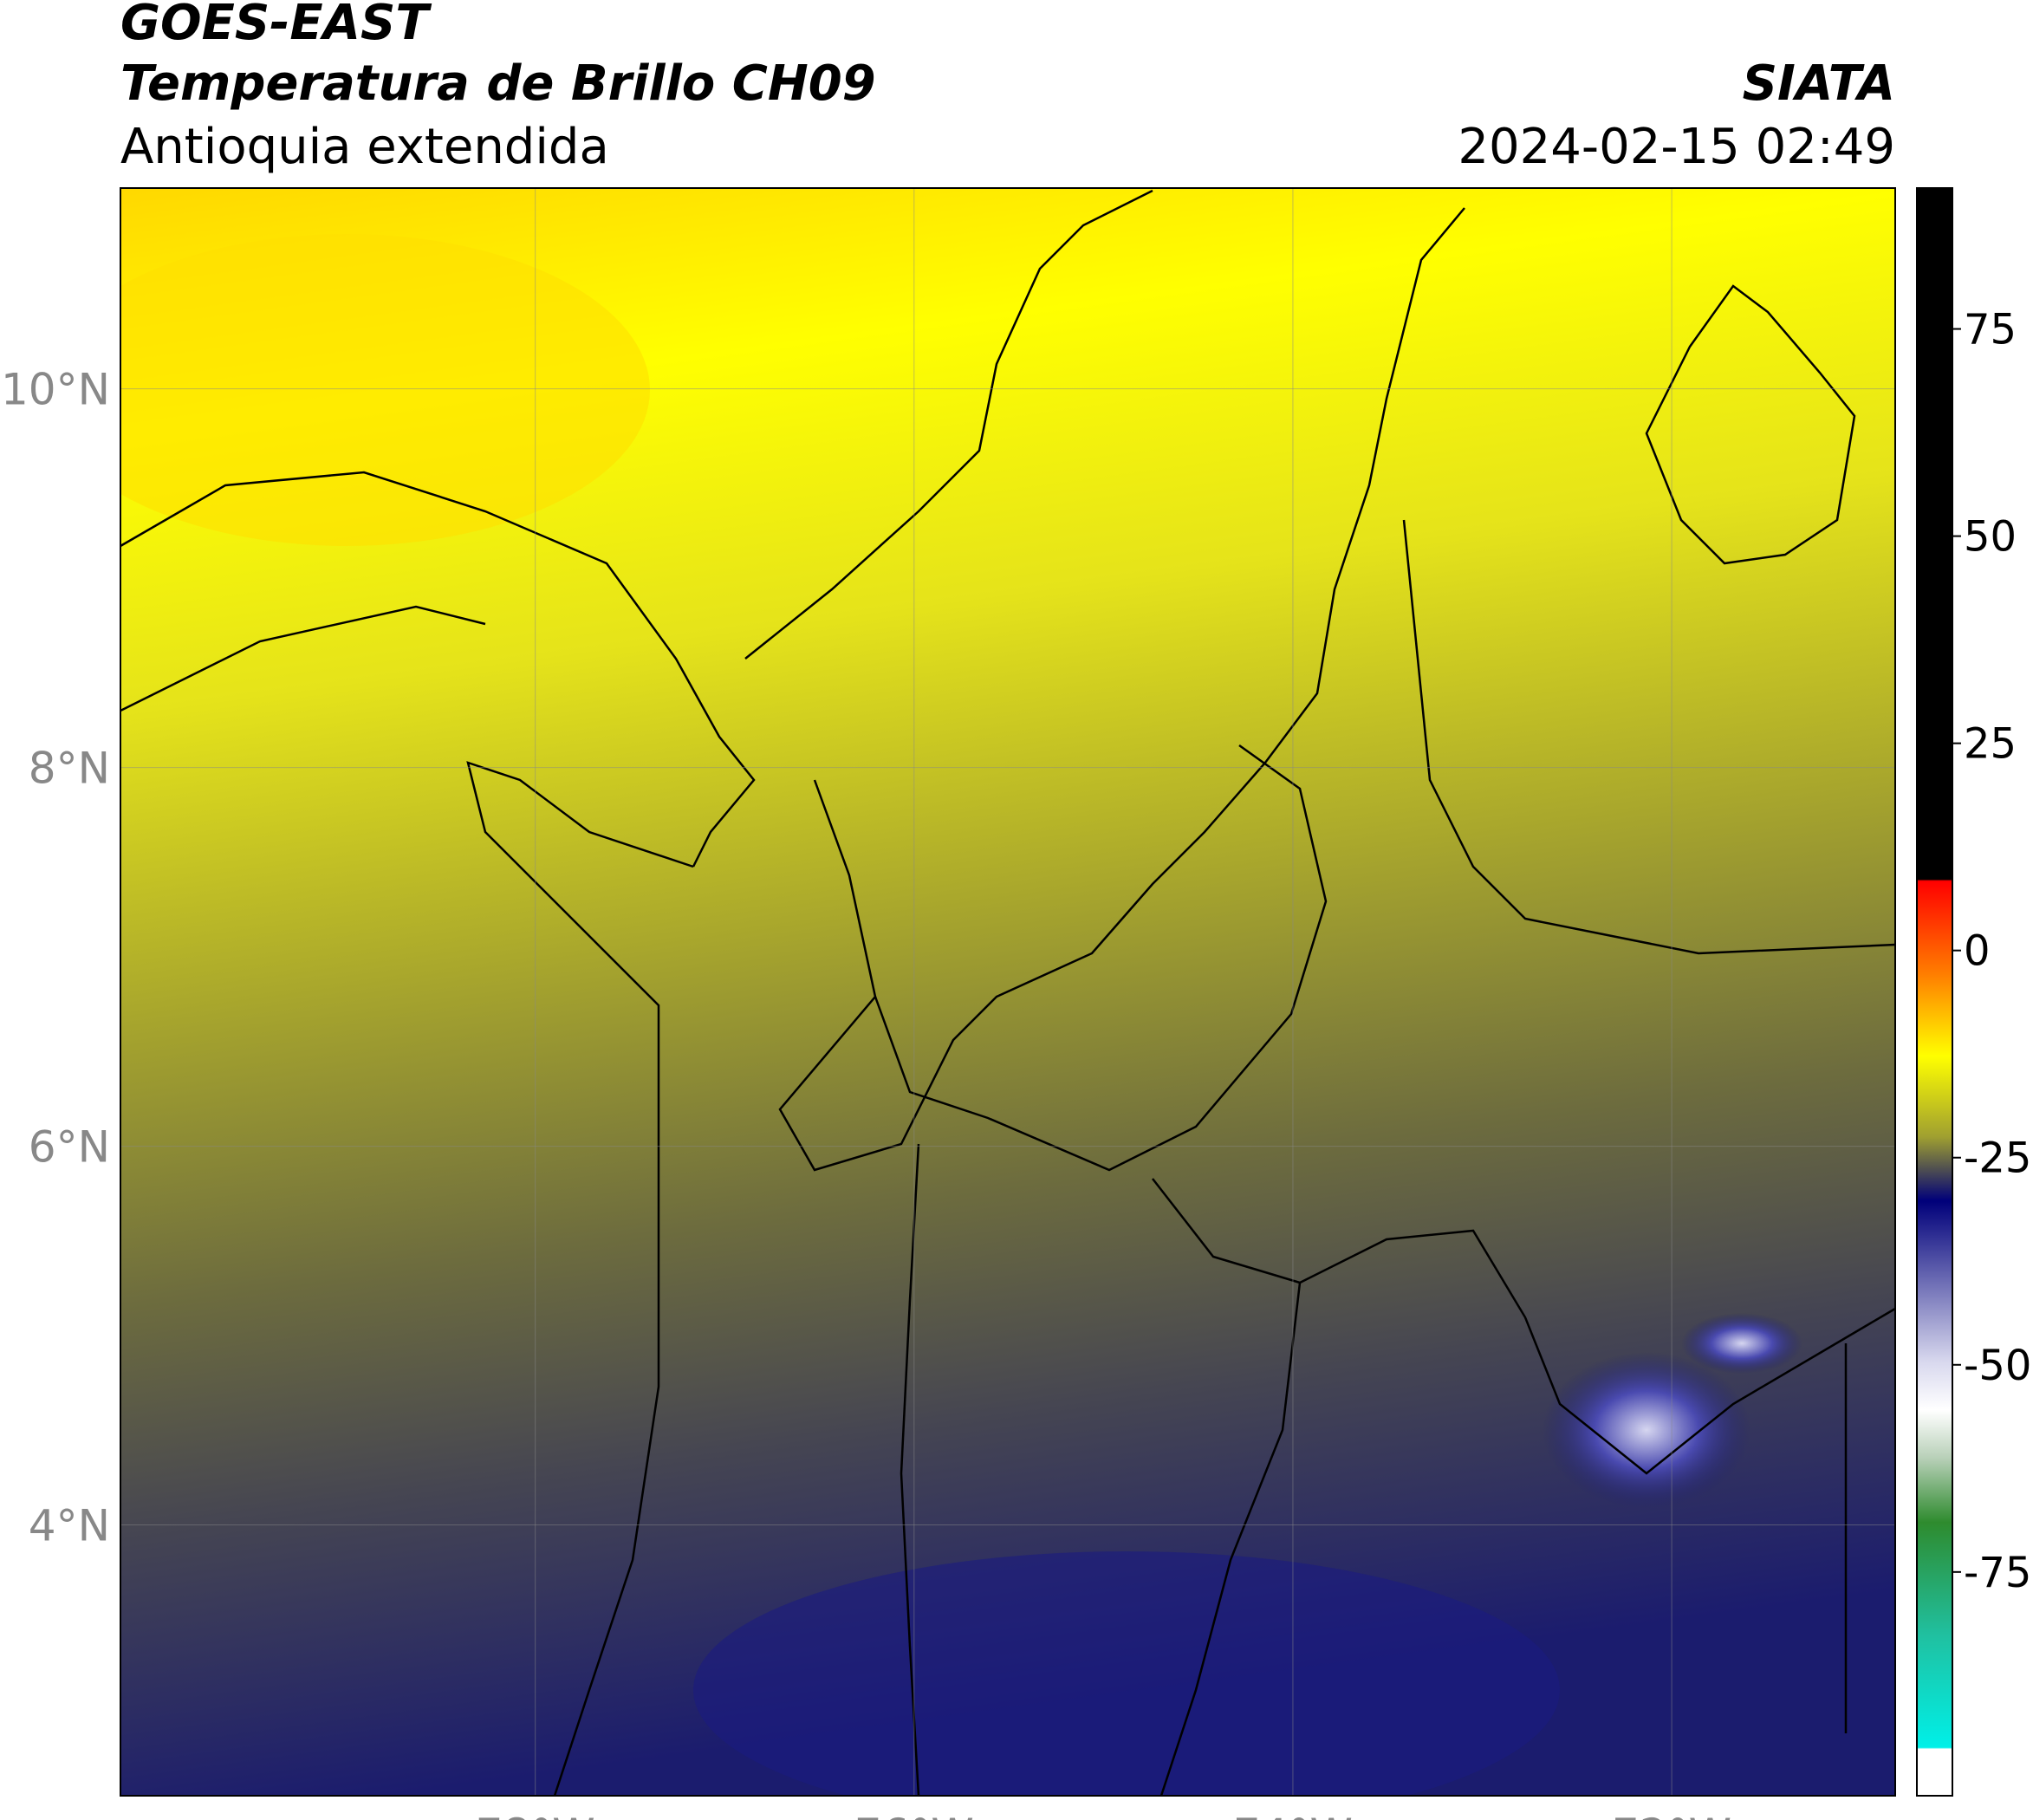 The height and width of the screenshot is (1820, 2033). Describe the element at coordinates (1997, 1158) in the screenshot. I see `colorbar-tick-label: -25` at that location.